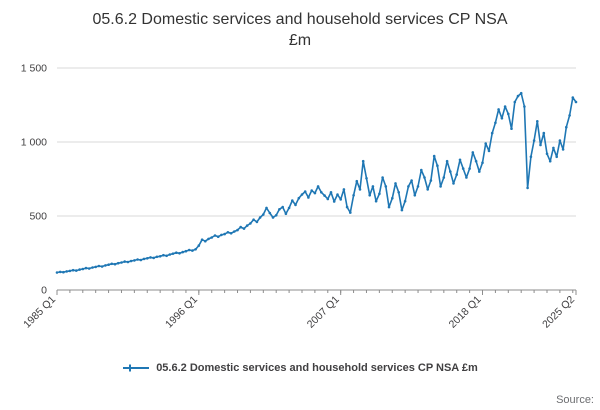 The image size is (600, 410). I want to click on x-axis: 1985 Q1 1996 Q1 2007 Q1 2018 Q1 2025 Q2, so click(299, 309).